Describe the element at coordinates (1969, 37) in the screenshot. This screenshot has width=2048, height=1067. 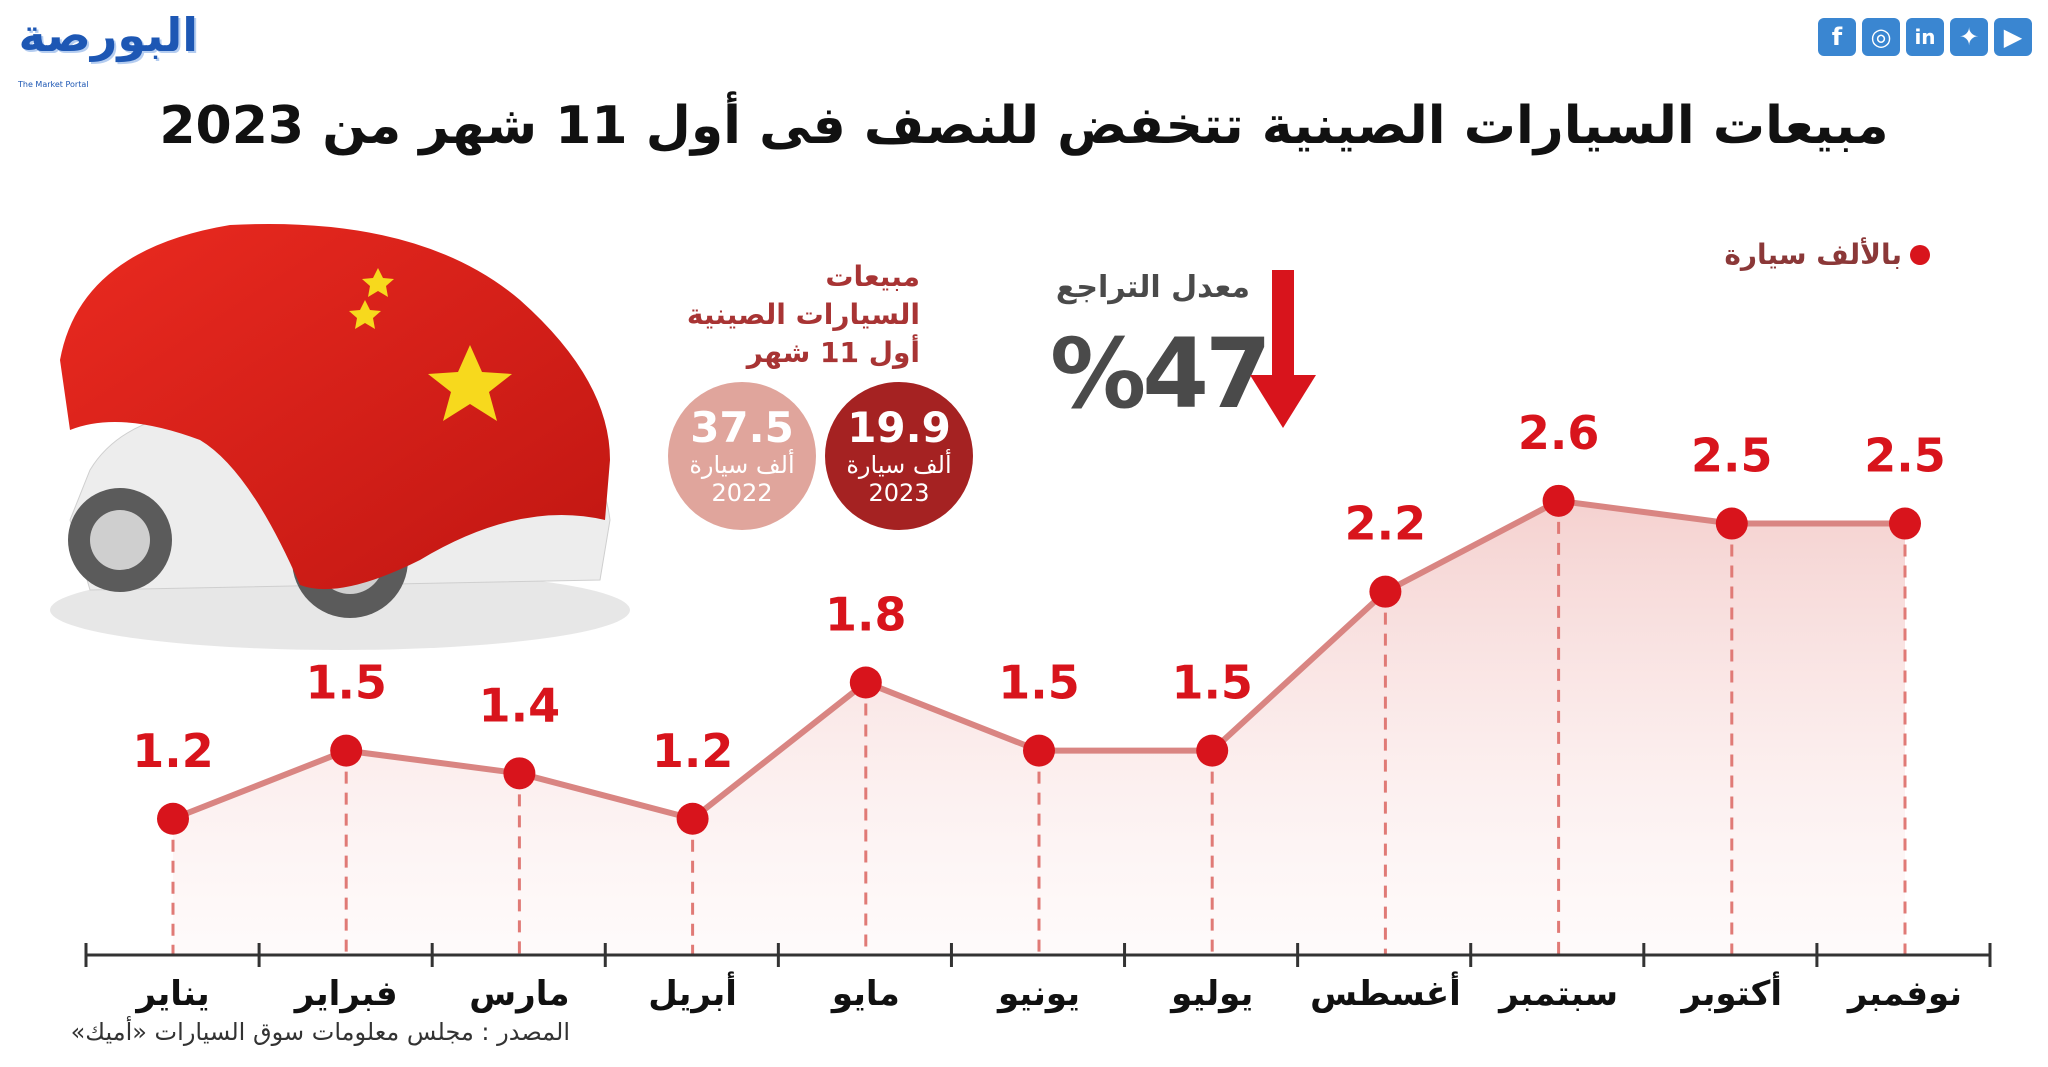
I see `twitter-icon: ✦` at that location.